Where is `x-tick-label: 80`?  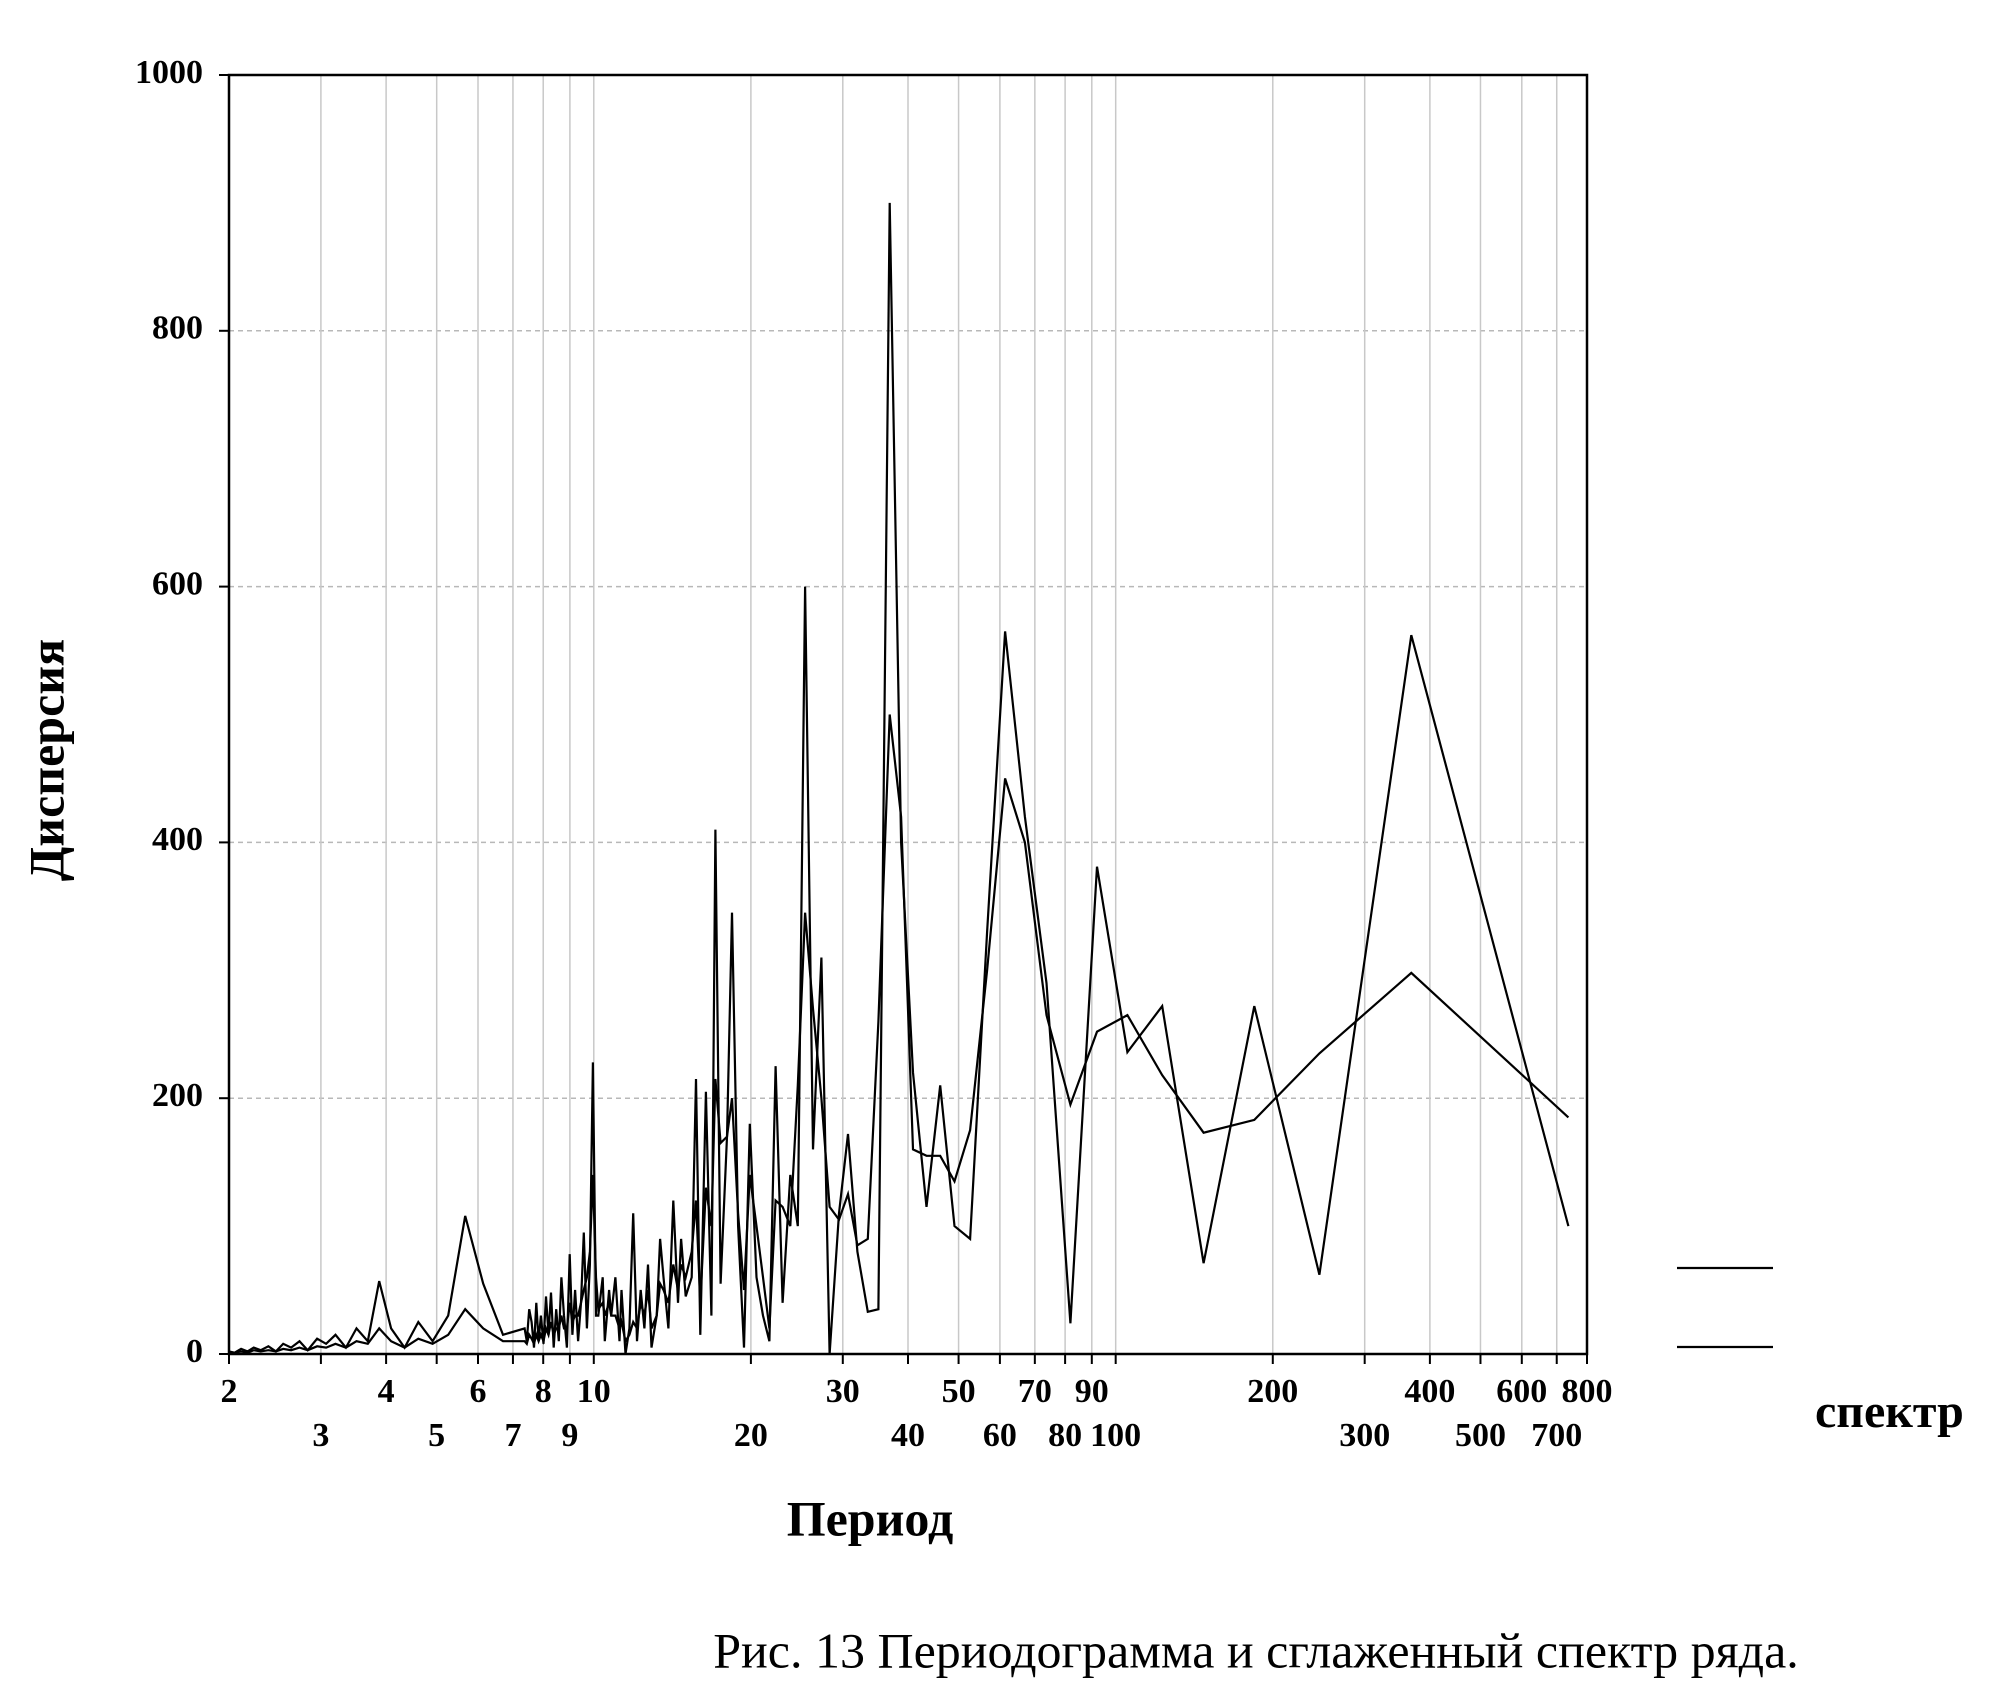
x-tick-label: 80 is located at coordinates (1065, 1435).